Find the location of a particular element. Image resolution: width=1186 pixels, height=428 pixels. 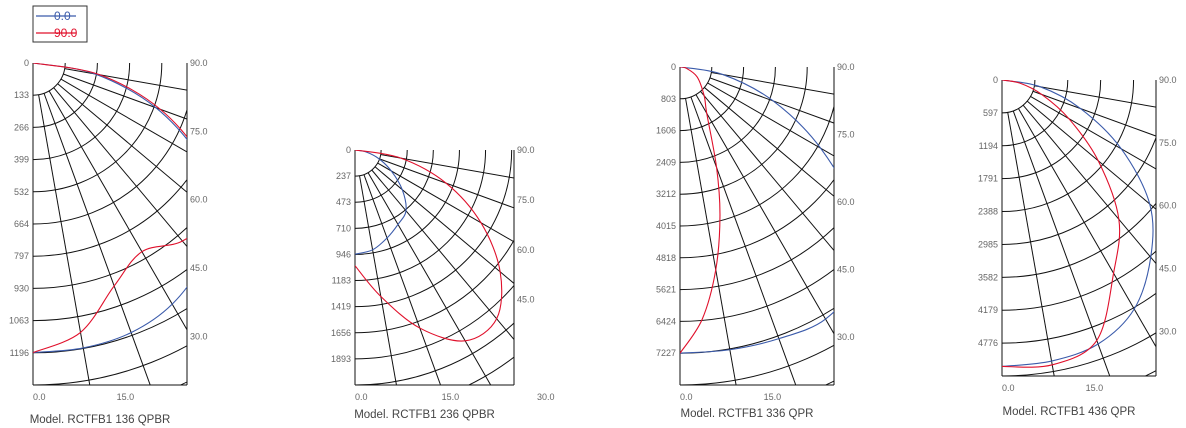

radial-tick-label: 597 is located at coordinates (990, 113).